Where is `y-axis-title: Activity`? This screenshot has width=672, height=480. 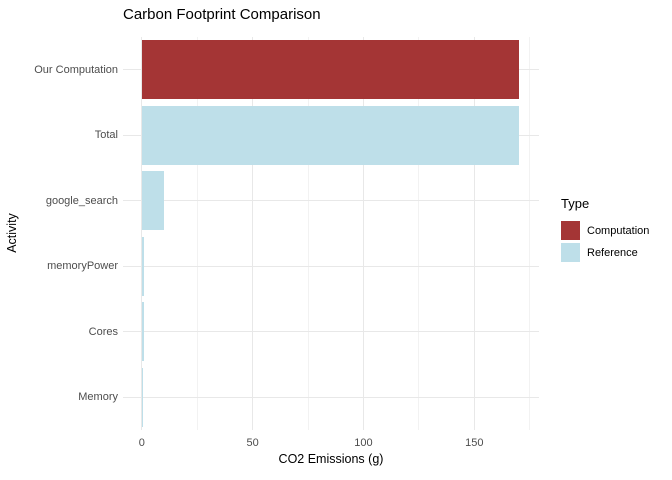 y-axis-title: Activity is located at coordinates (12, 233).